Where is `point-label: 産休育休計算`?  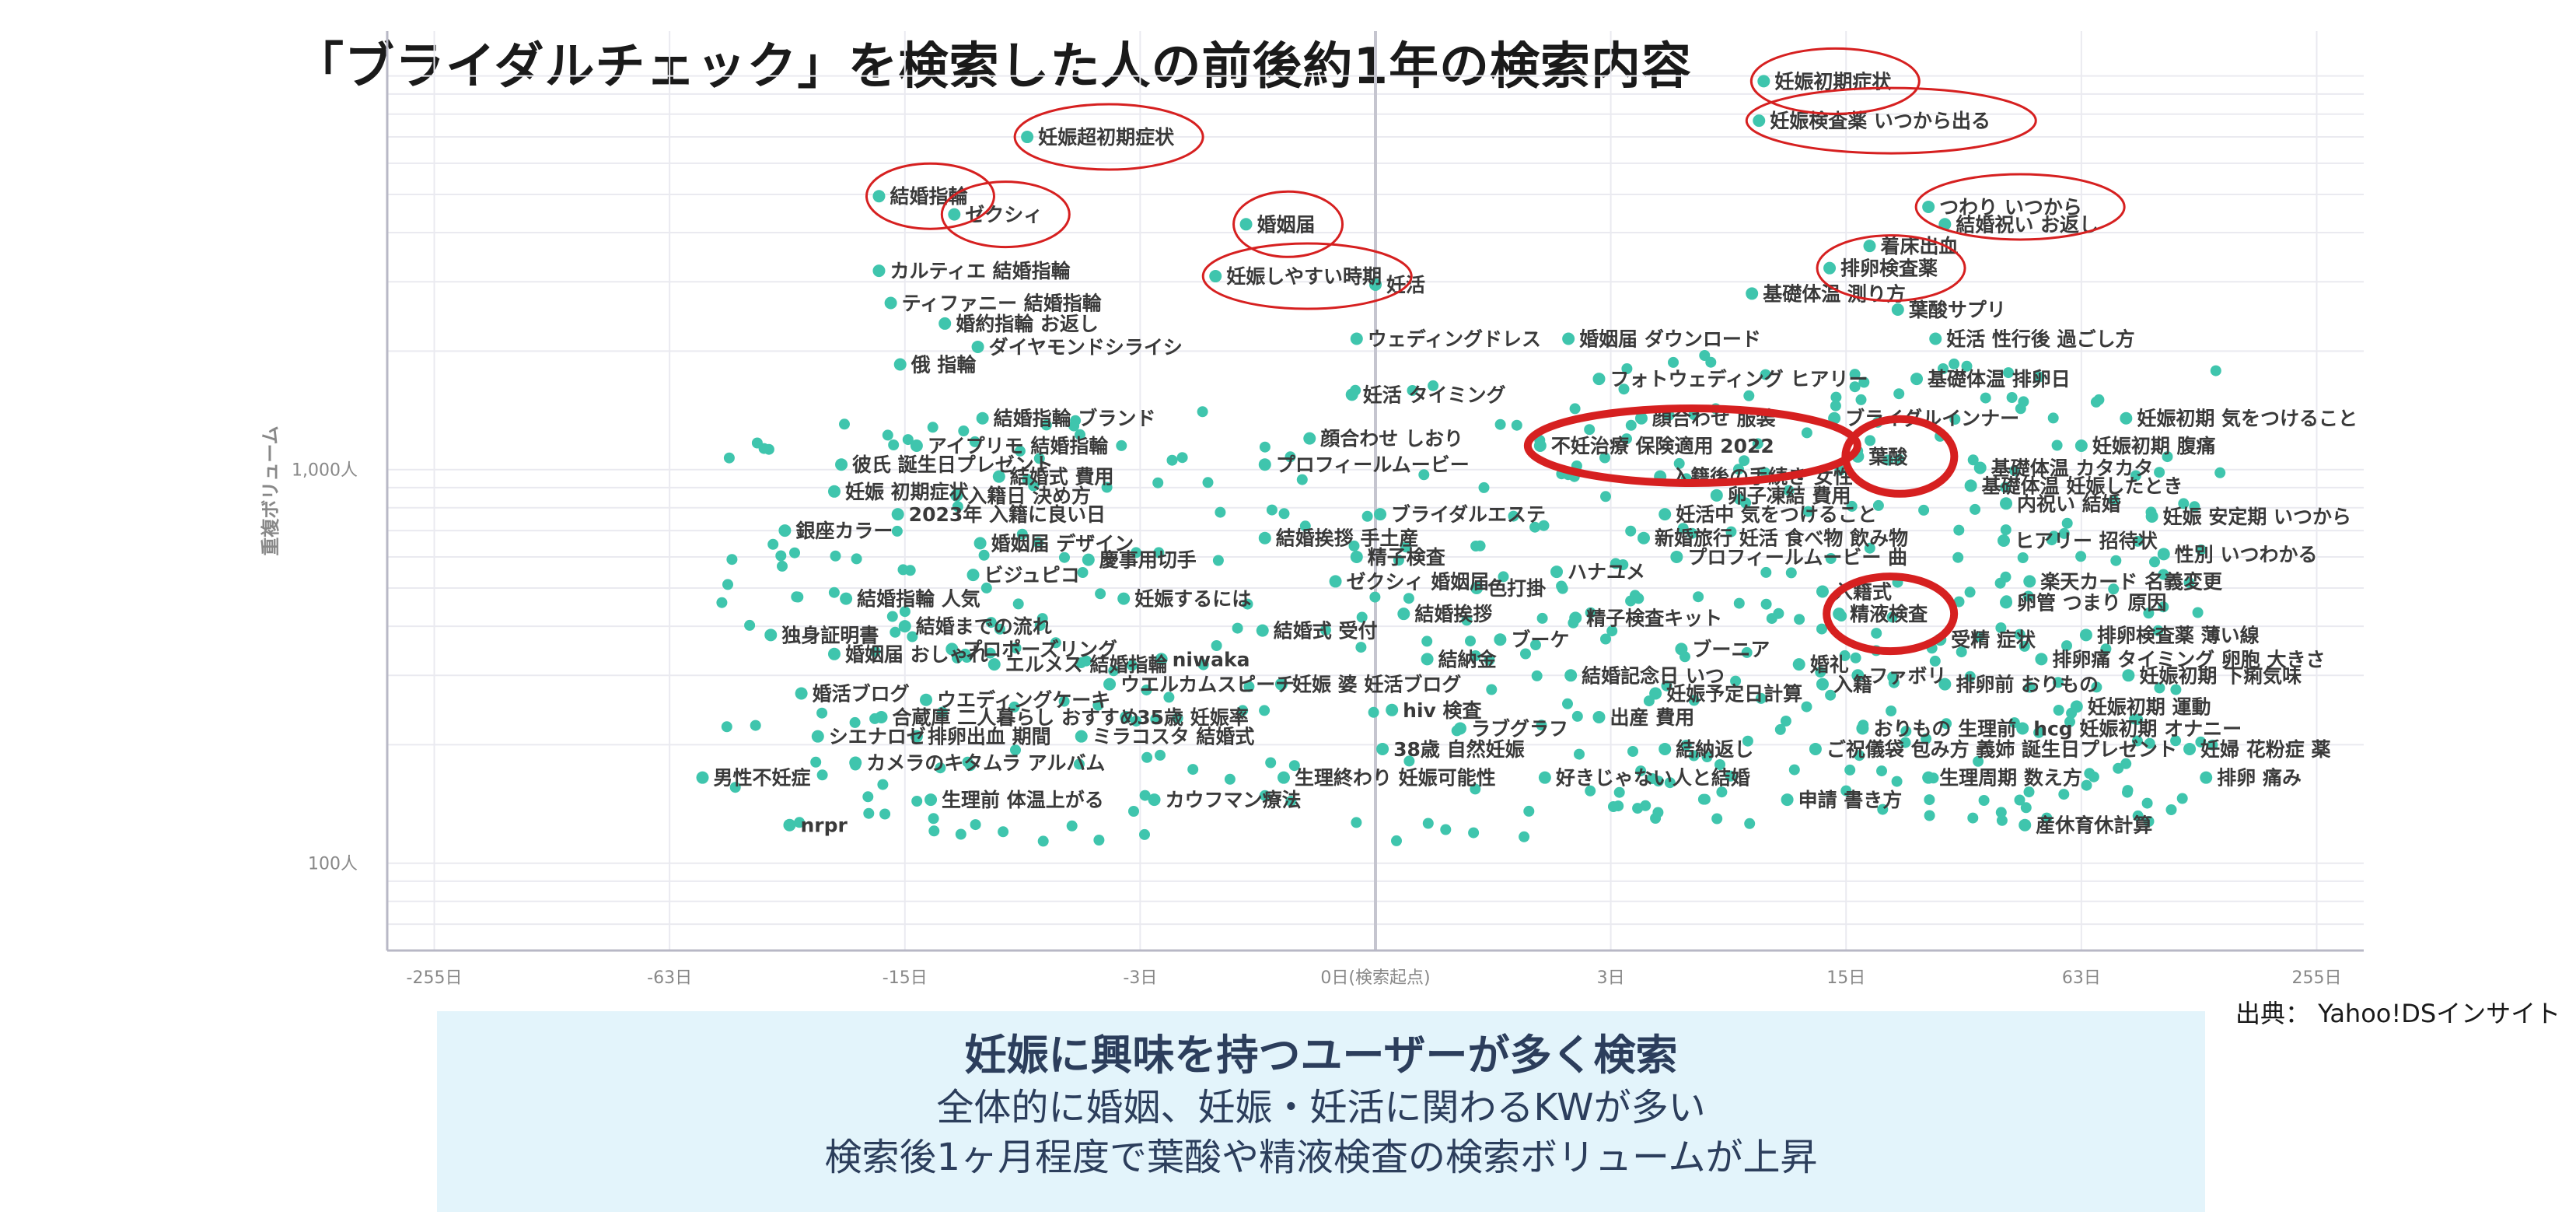 point-label: 産休育休計算 is located at coordinates (2094, 825).